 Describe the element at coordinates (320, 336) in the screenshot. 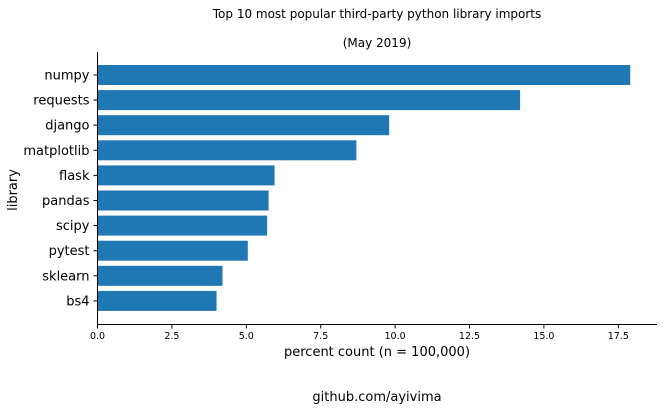

I see `x-tick-label-3: 7.5` at that location.